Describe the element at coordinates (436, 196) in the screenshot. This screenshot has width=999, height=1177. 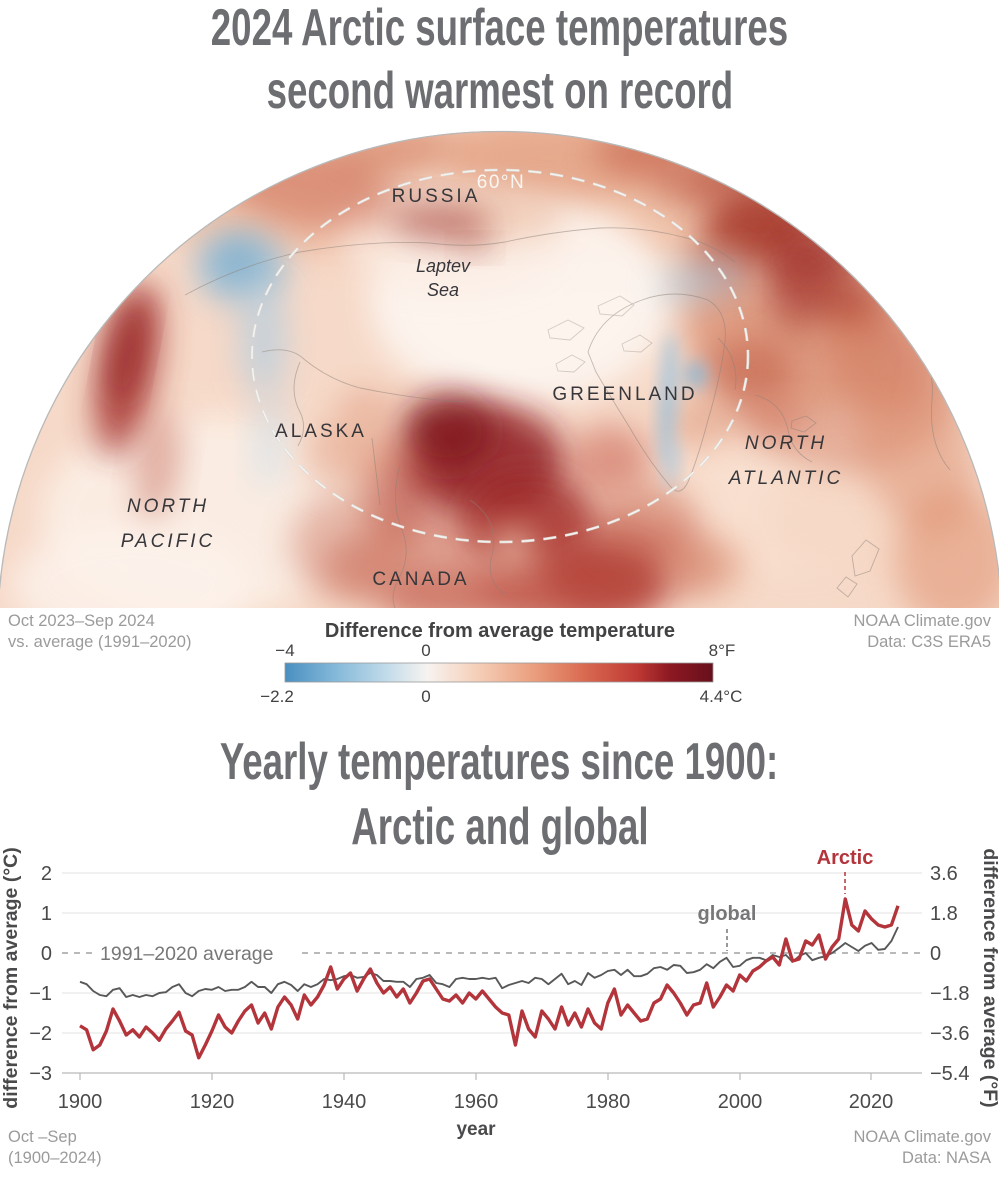
I see `svg-text: RUSSIA` at that location.